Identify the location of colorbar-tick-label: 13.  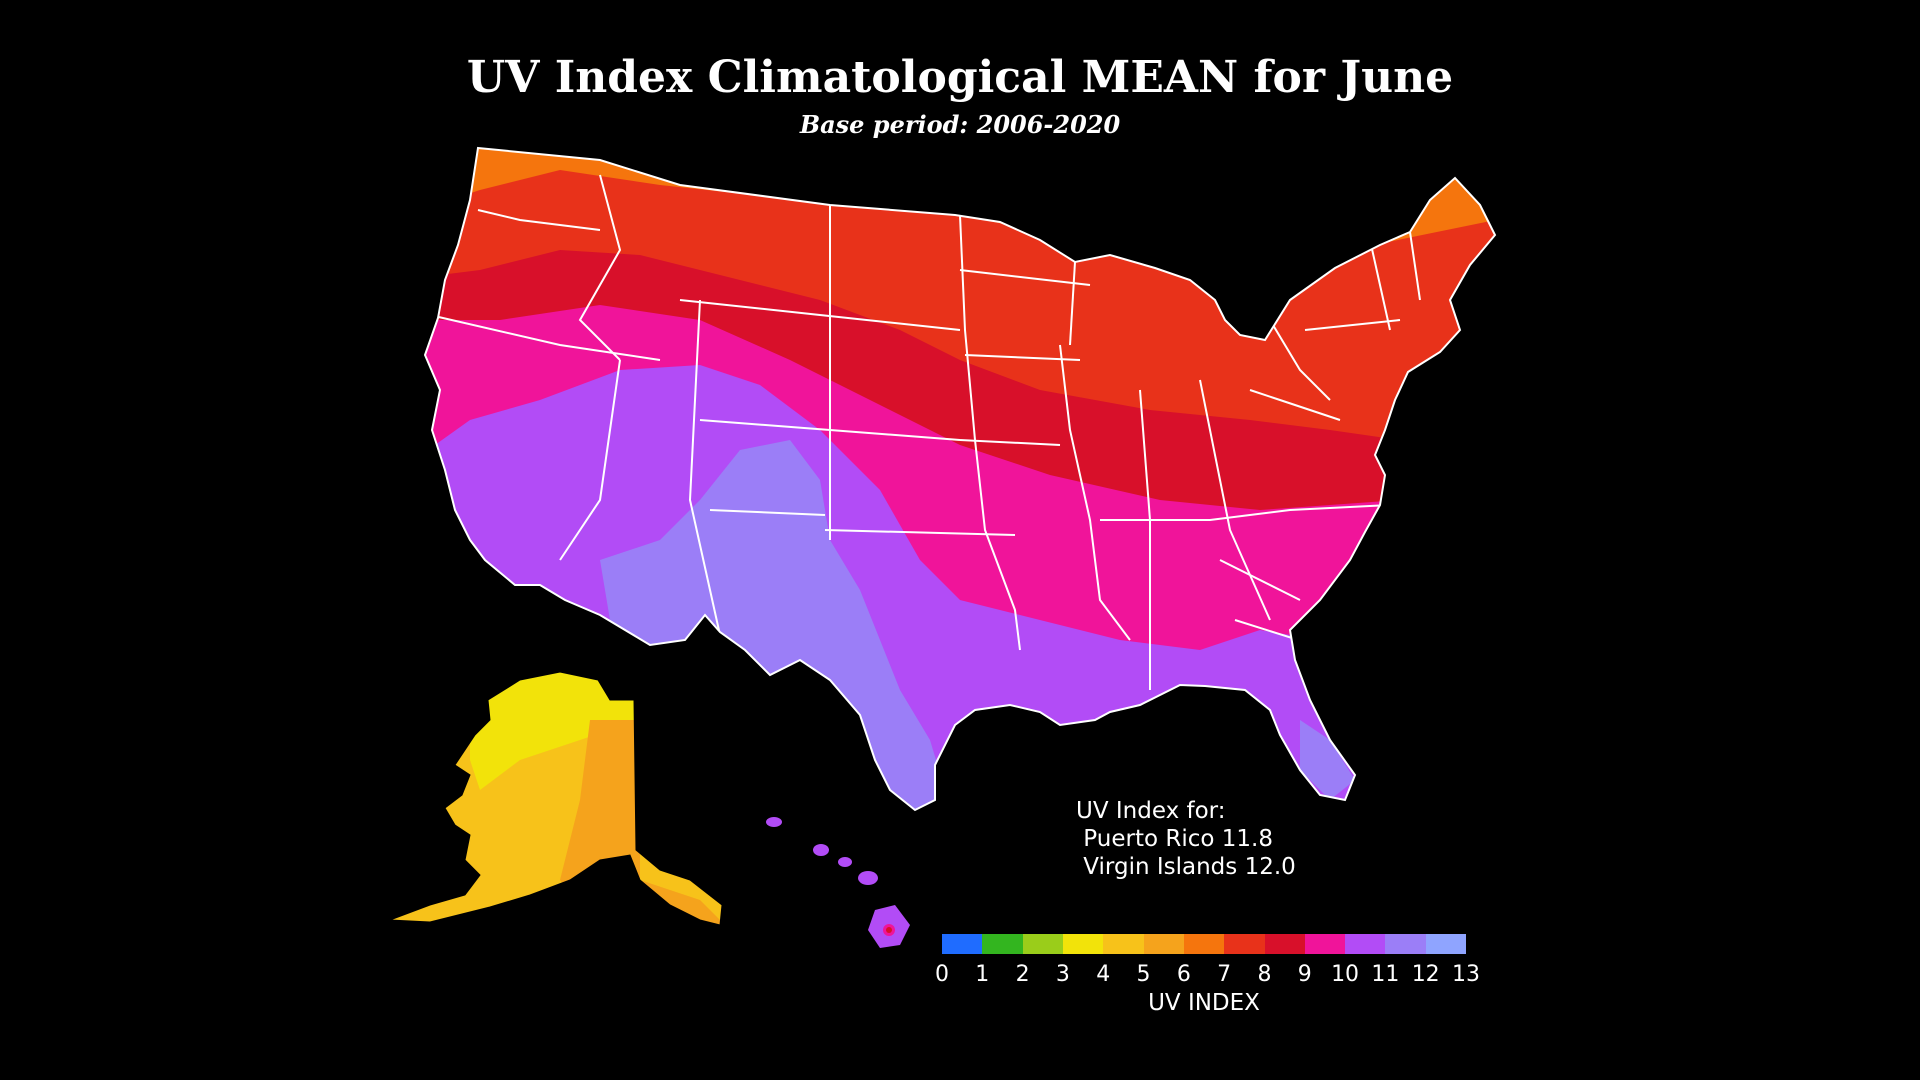
(1466, 974).